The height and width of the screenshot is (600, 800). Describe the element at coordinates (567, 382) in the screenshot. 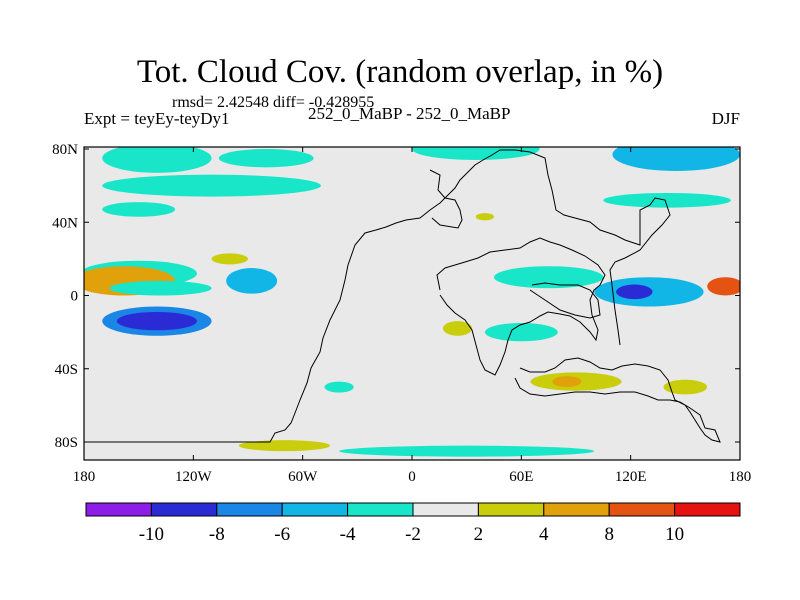

I see `anomaly-south-indian-core` at that location.